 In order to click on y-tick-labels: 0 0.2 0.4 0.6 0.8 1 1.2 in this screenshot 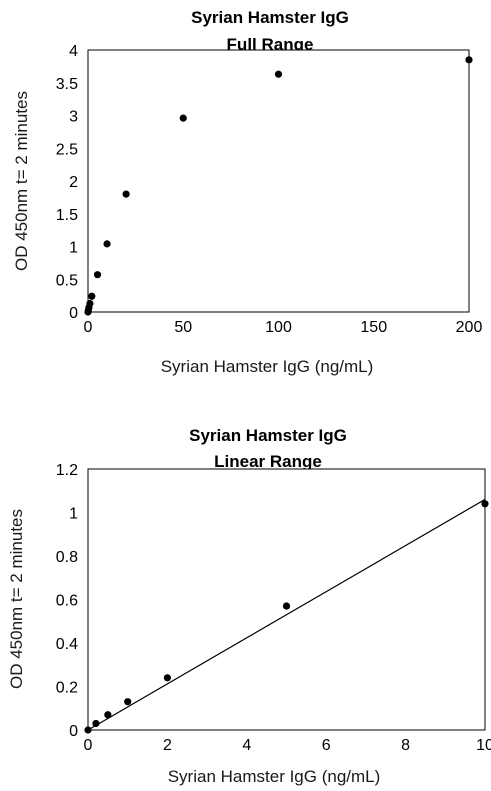, I will do `click(67, 601)`.